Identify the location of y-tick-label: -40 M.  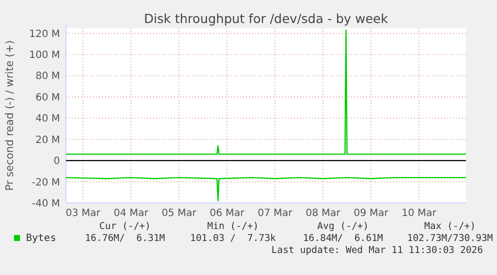
(46, 204).